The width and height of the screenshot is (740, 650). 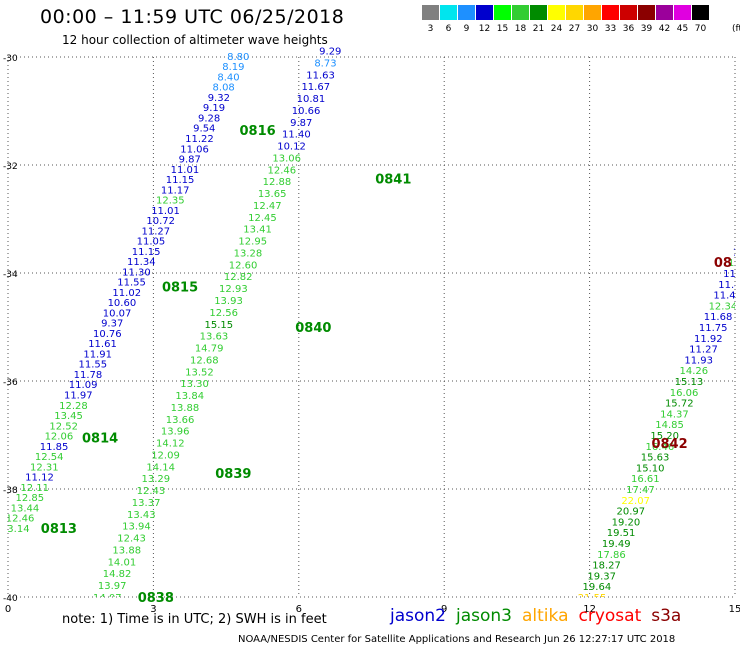 I want to click on data-label: 12.85, so click(x=29, y=498).